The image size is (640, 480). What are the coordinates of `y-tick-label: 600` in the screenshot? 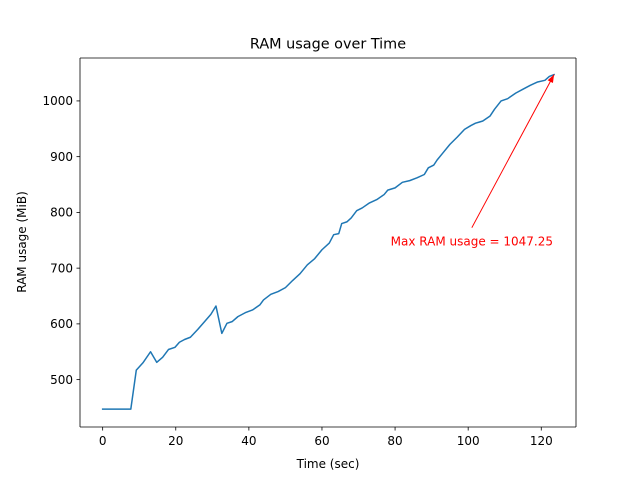 It's located at (61, 324).